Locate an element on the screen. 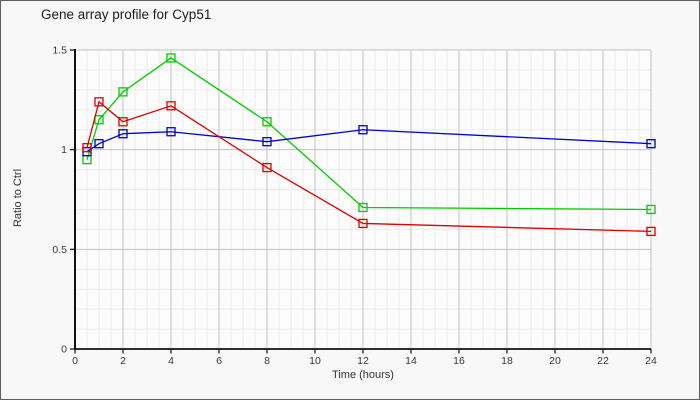  y-tick-label: 1.5 is located at coordinates (59, 51).